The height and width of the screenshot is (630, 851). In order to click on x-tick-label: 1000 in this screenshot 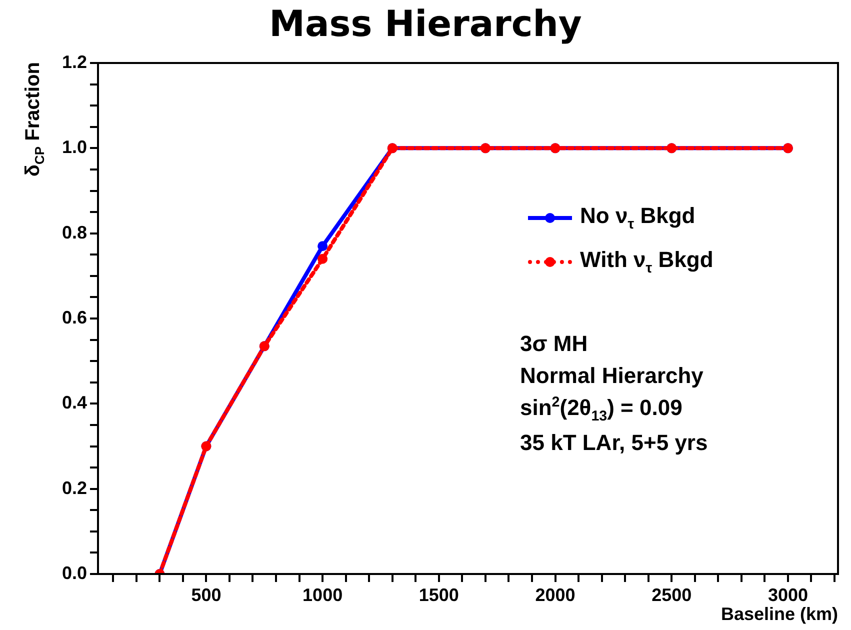, I will do `click(322, 594)`.